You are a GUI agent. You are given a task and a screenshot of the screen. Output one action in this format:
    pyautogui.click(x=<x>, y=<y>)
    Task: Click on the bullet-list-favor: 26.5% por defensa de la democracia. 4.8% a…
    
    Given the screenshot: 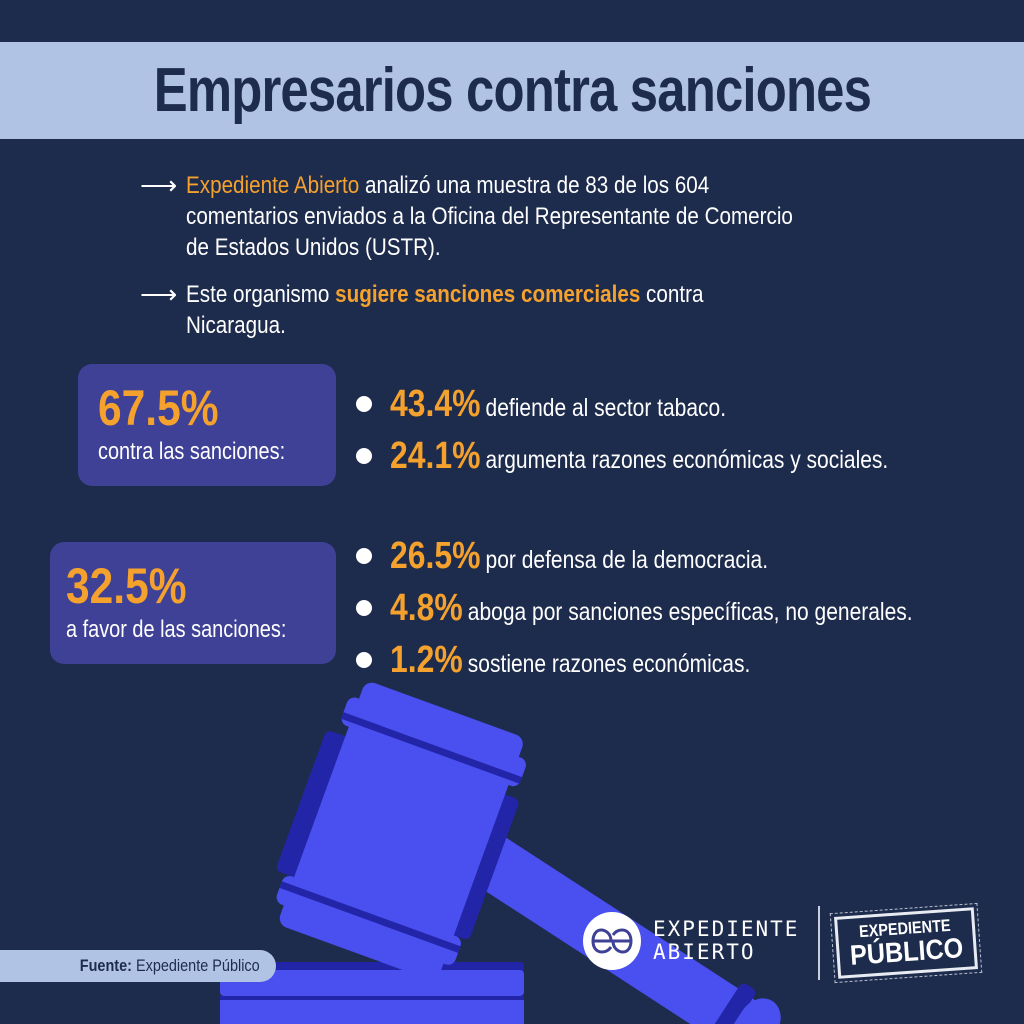 What is the action you would take?
    pyautogui.click(x=684, y=608)
    